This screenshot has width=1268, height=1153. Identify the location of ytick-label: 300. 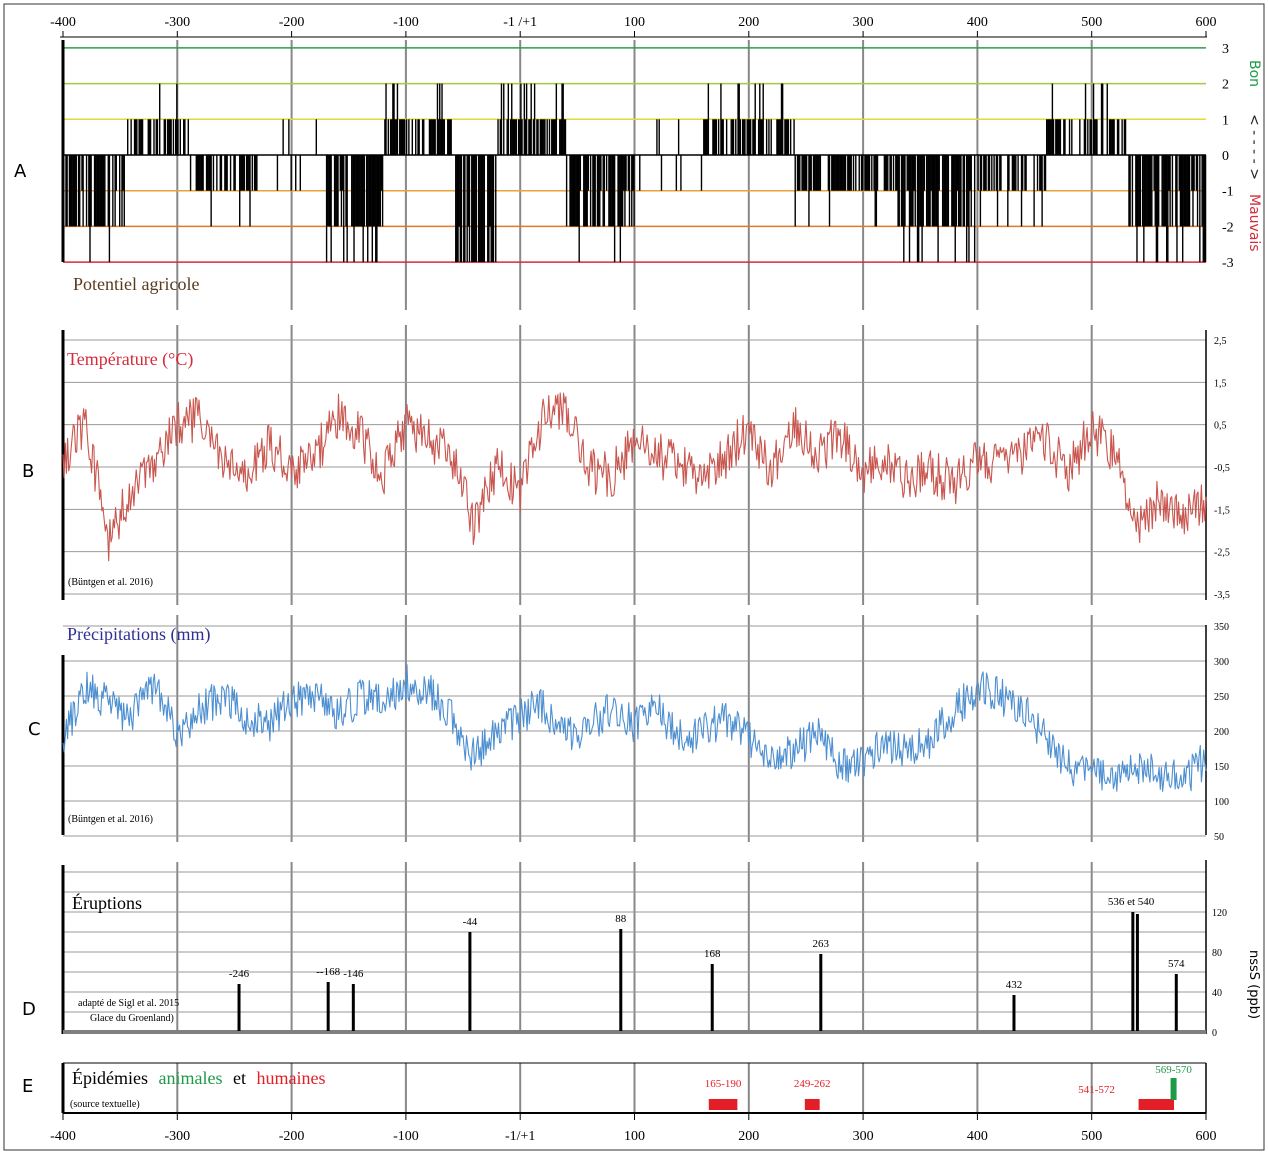
(1221, 662).